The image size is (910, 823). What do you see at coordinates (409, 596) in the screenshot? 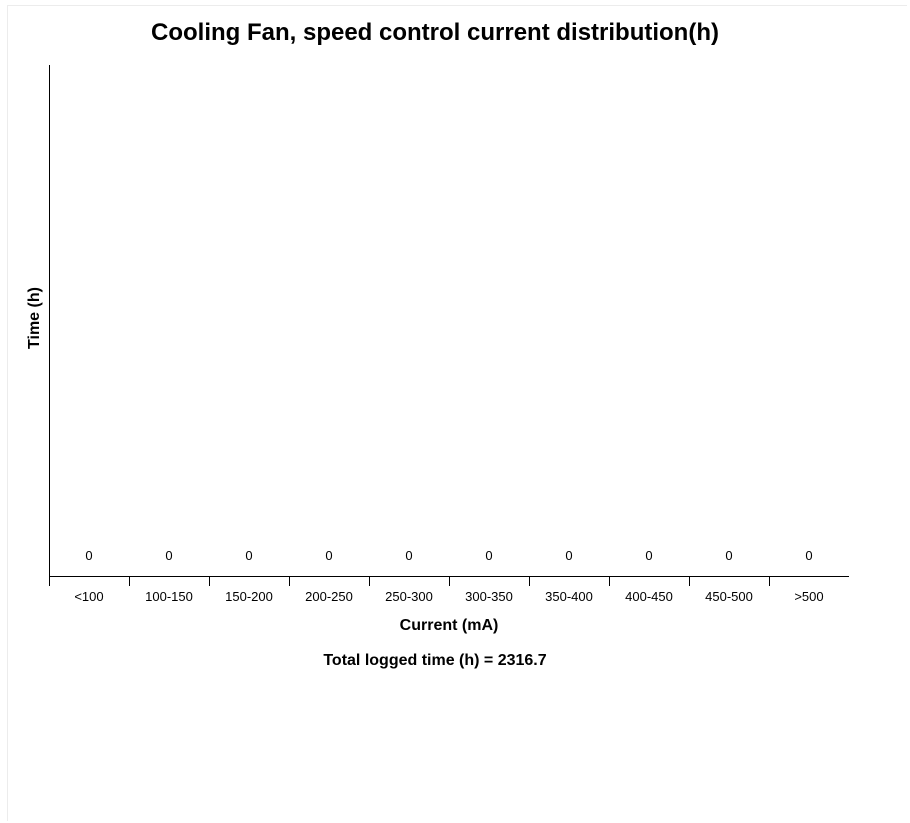
I see `x-tick-label: 250-300` at bounding box center [409, 596].